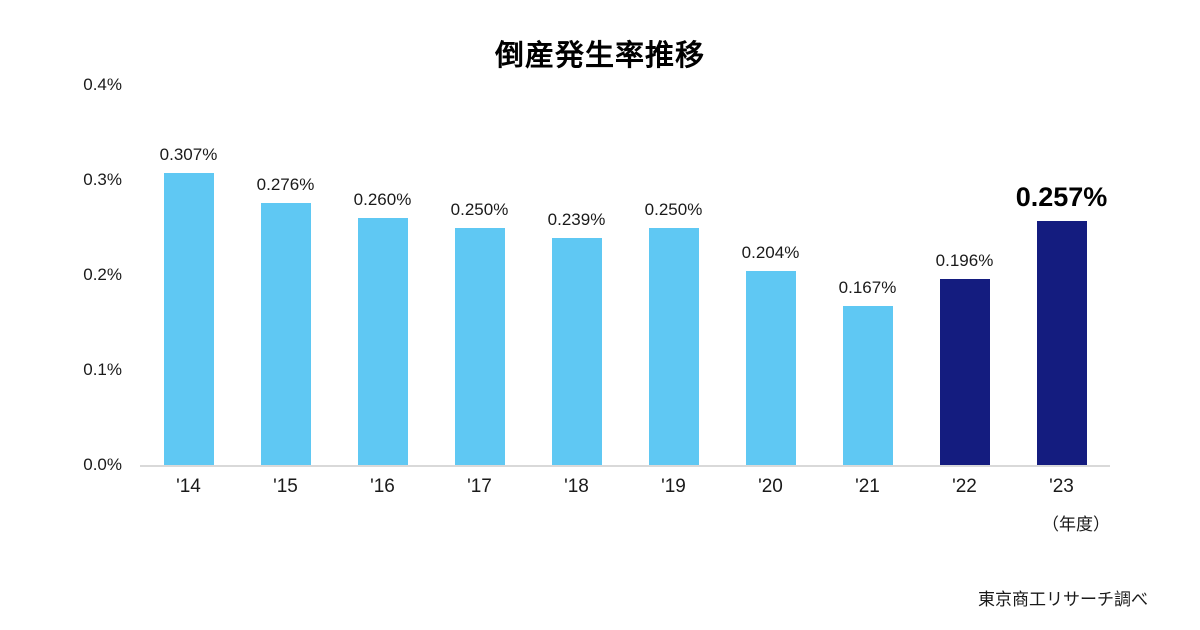 The width and height of the screenshot is (1200, 630). I want to click on value-label-17: 0.250%, so click(479, 209).